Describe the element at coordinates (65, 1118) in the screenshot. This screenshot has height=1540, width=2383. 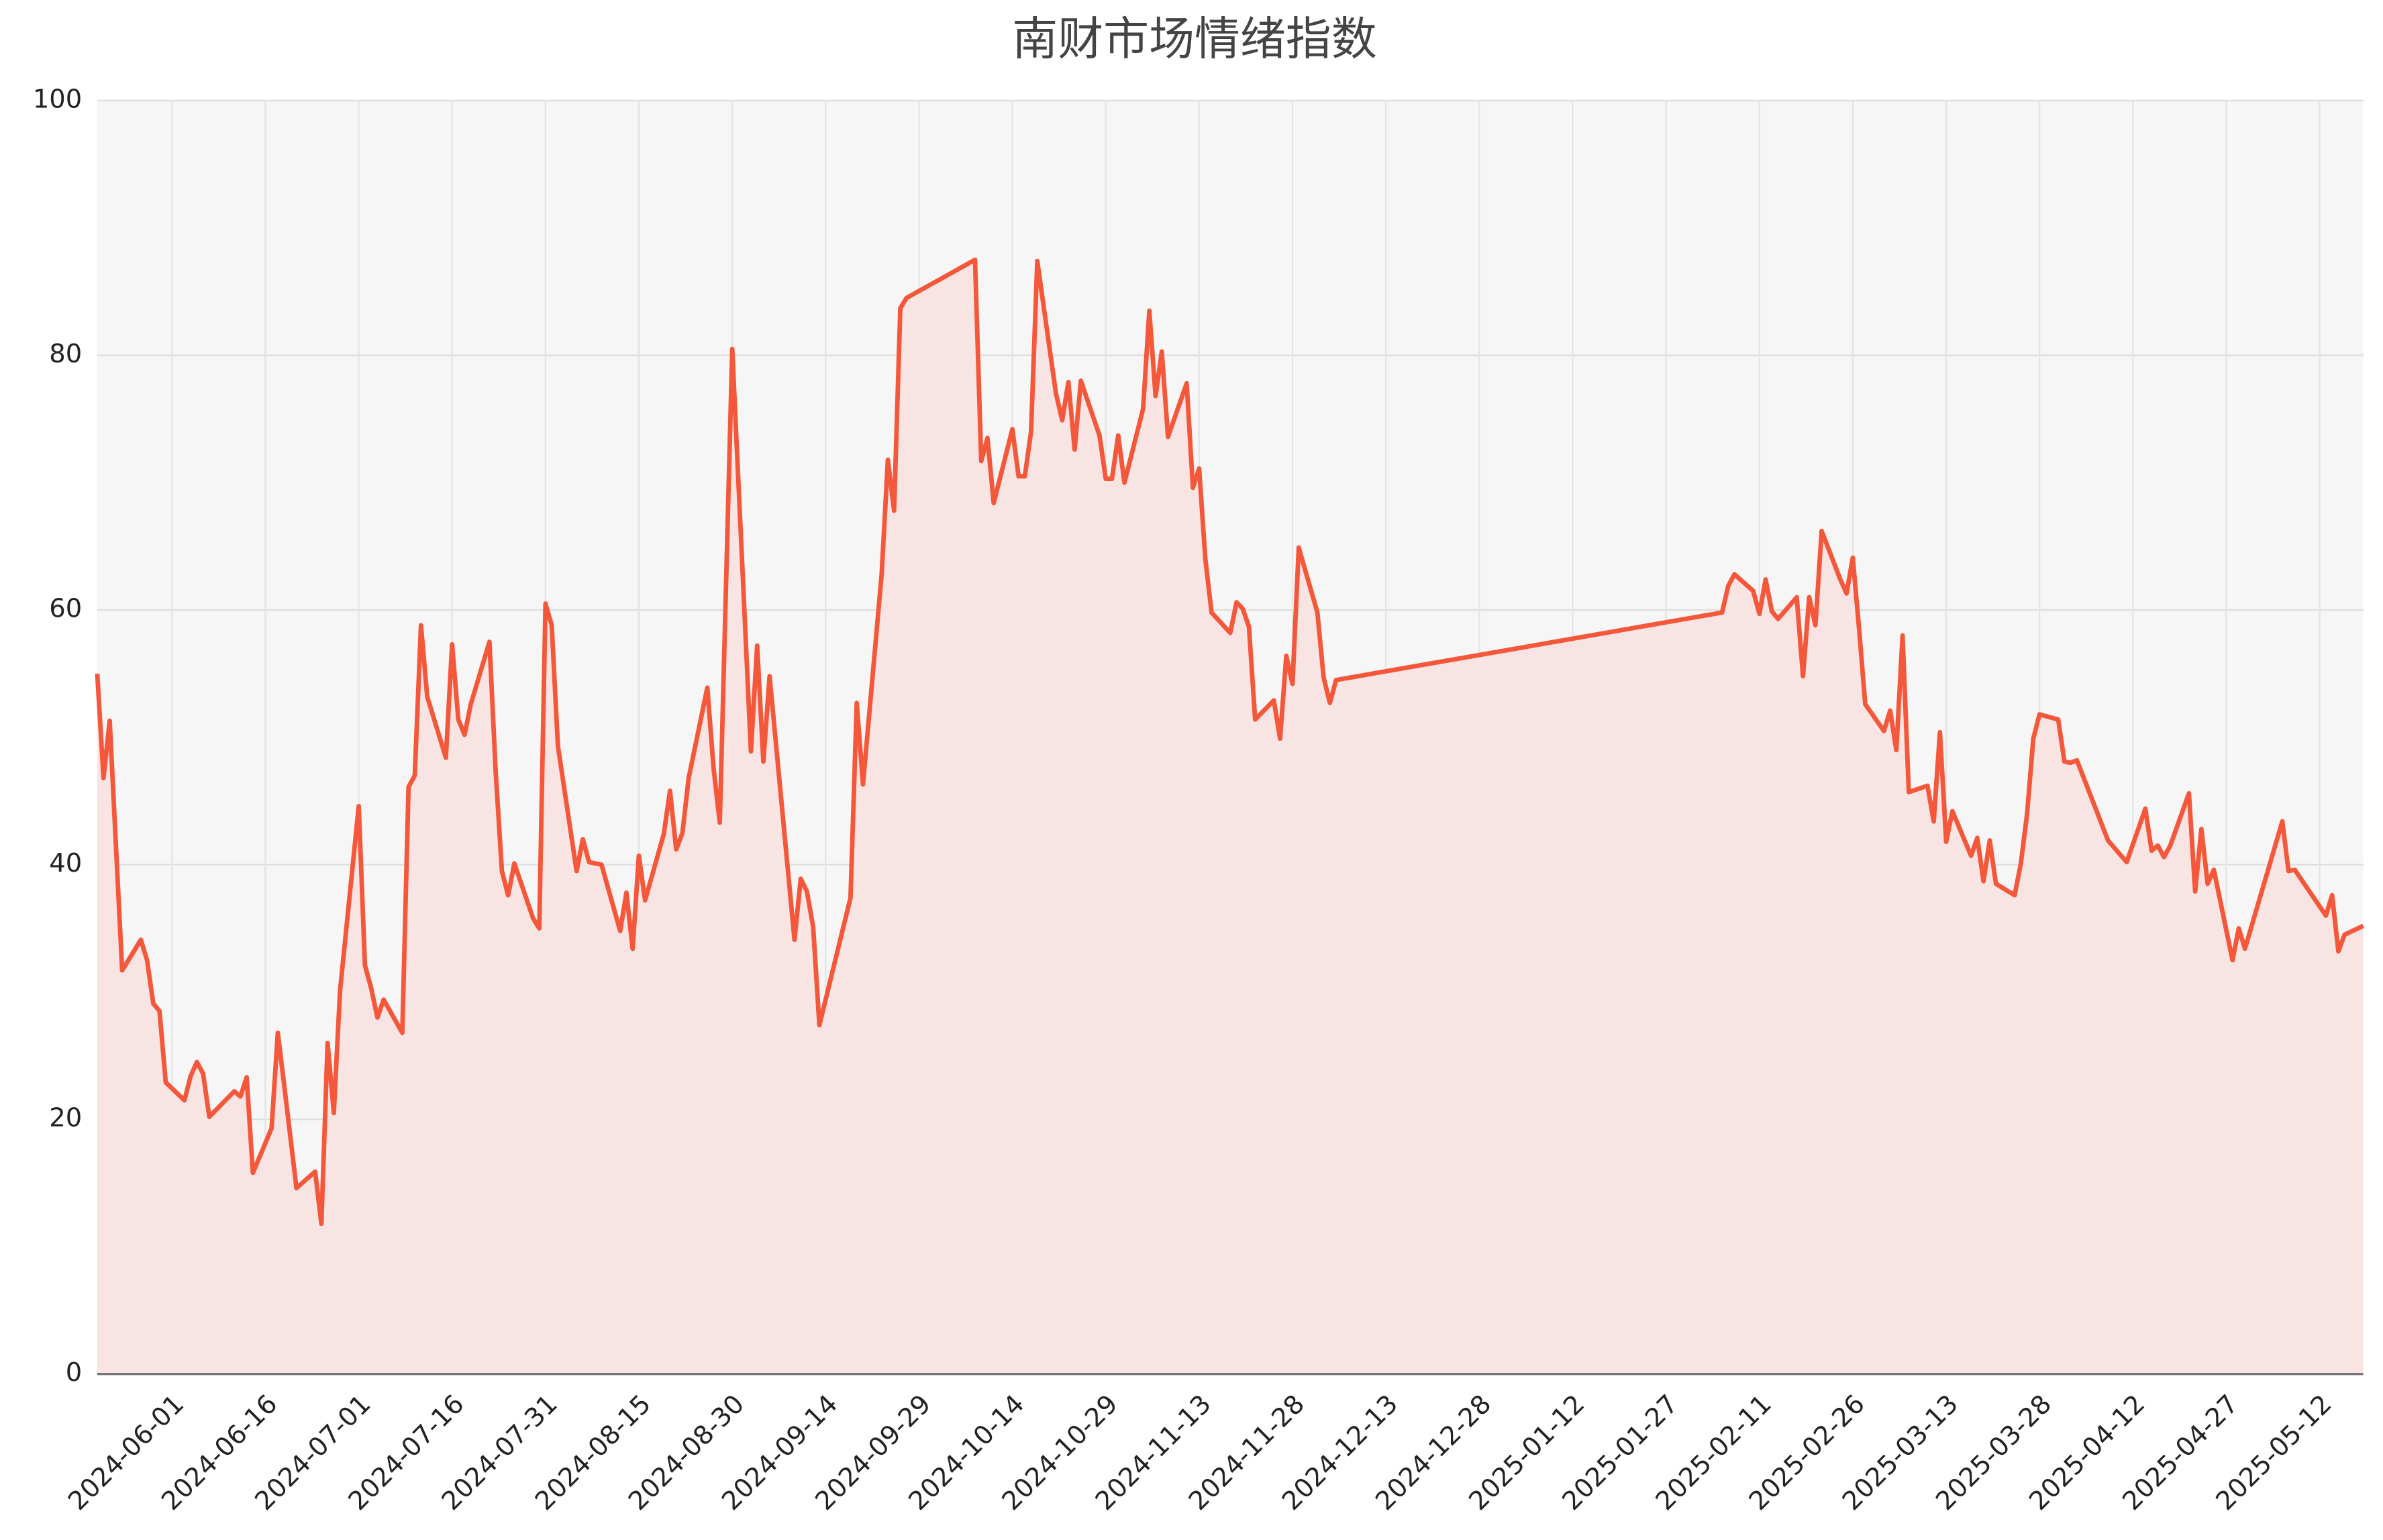
I see `y-tick-label: 20` at that location.